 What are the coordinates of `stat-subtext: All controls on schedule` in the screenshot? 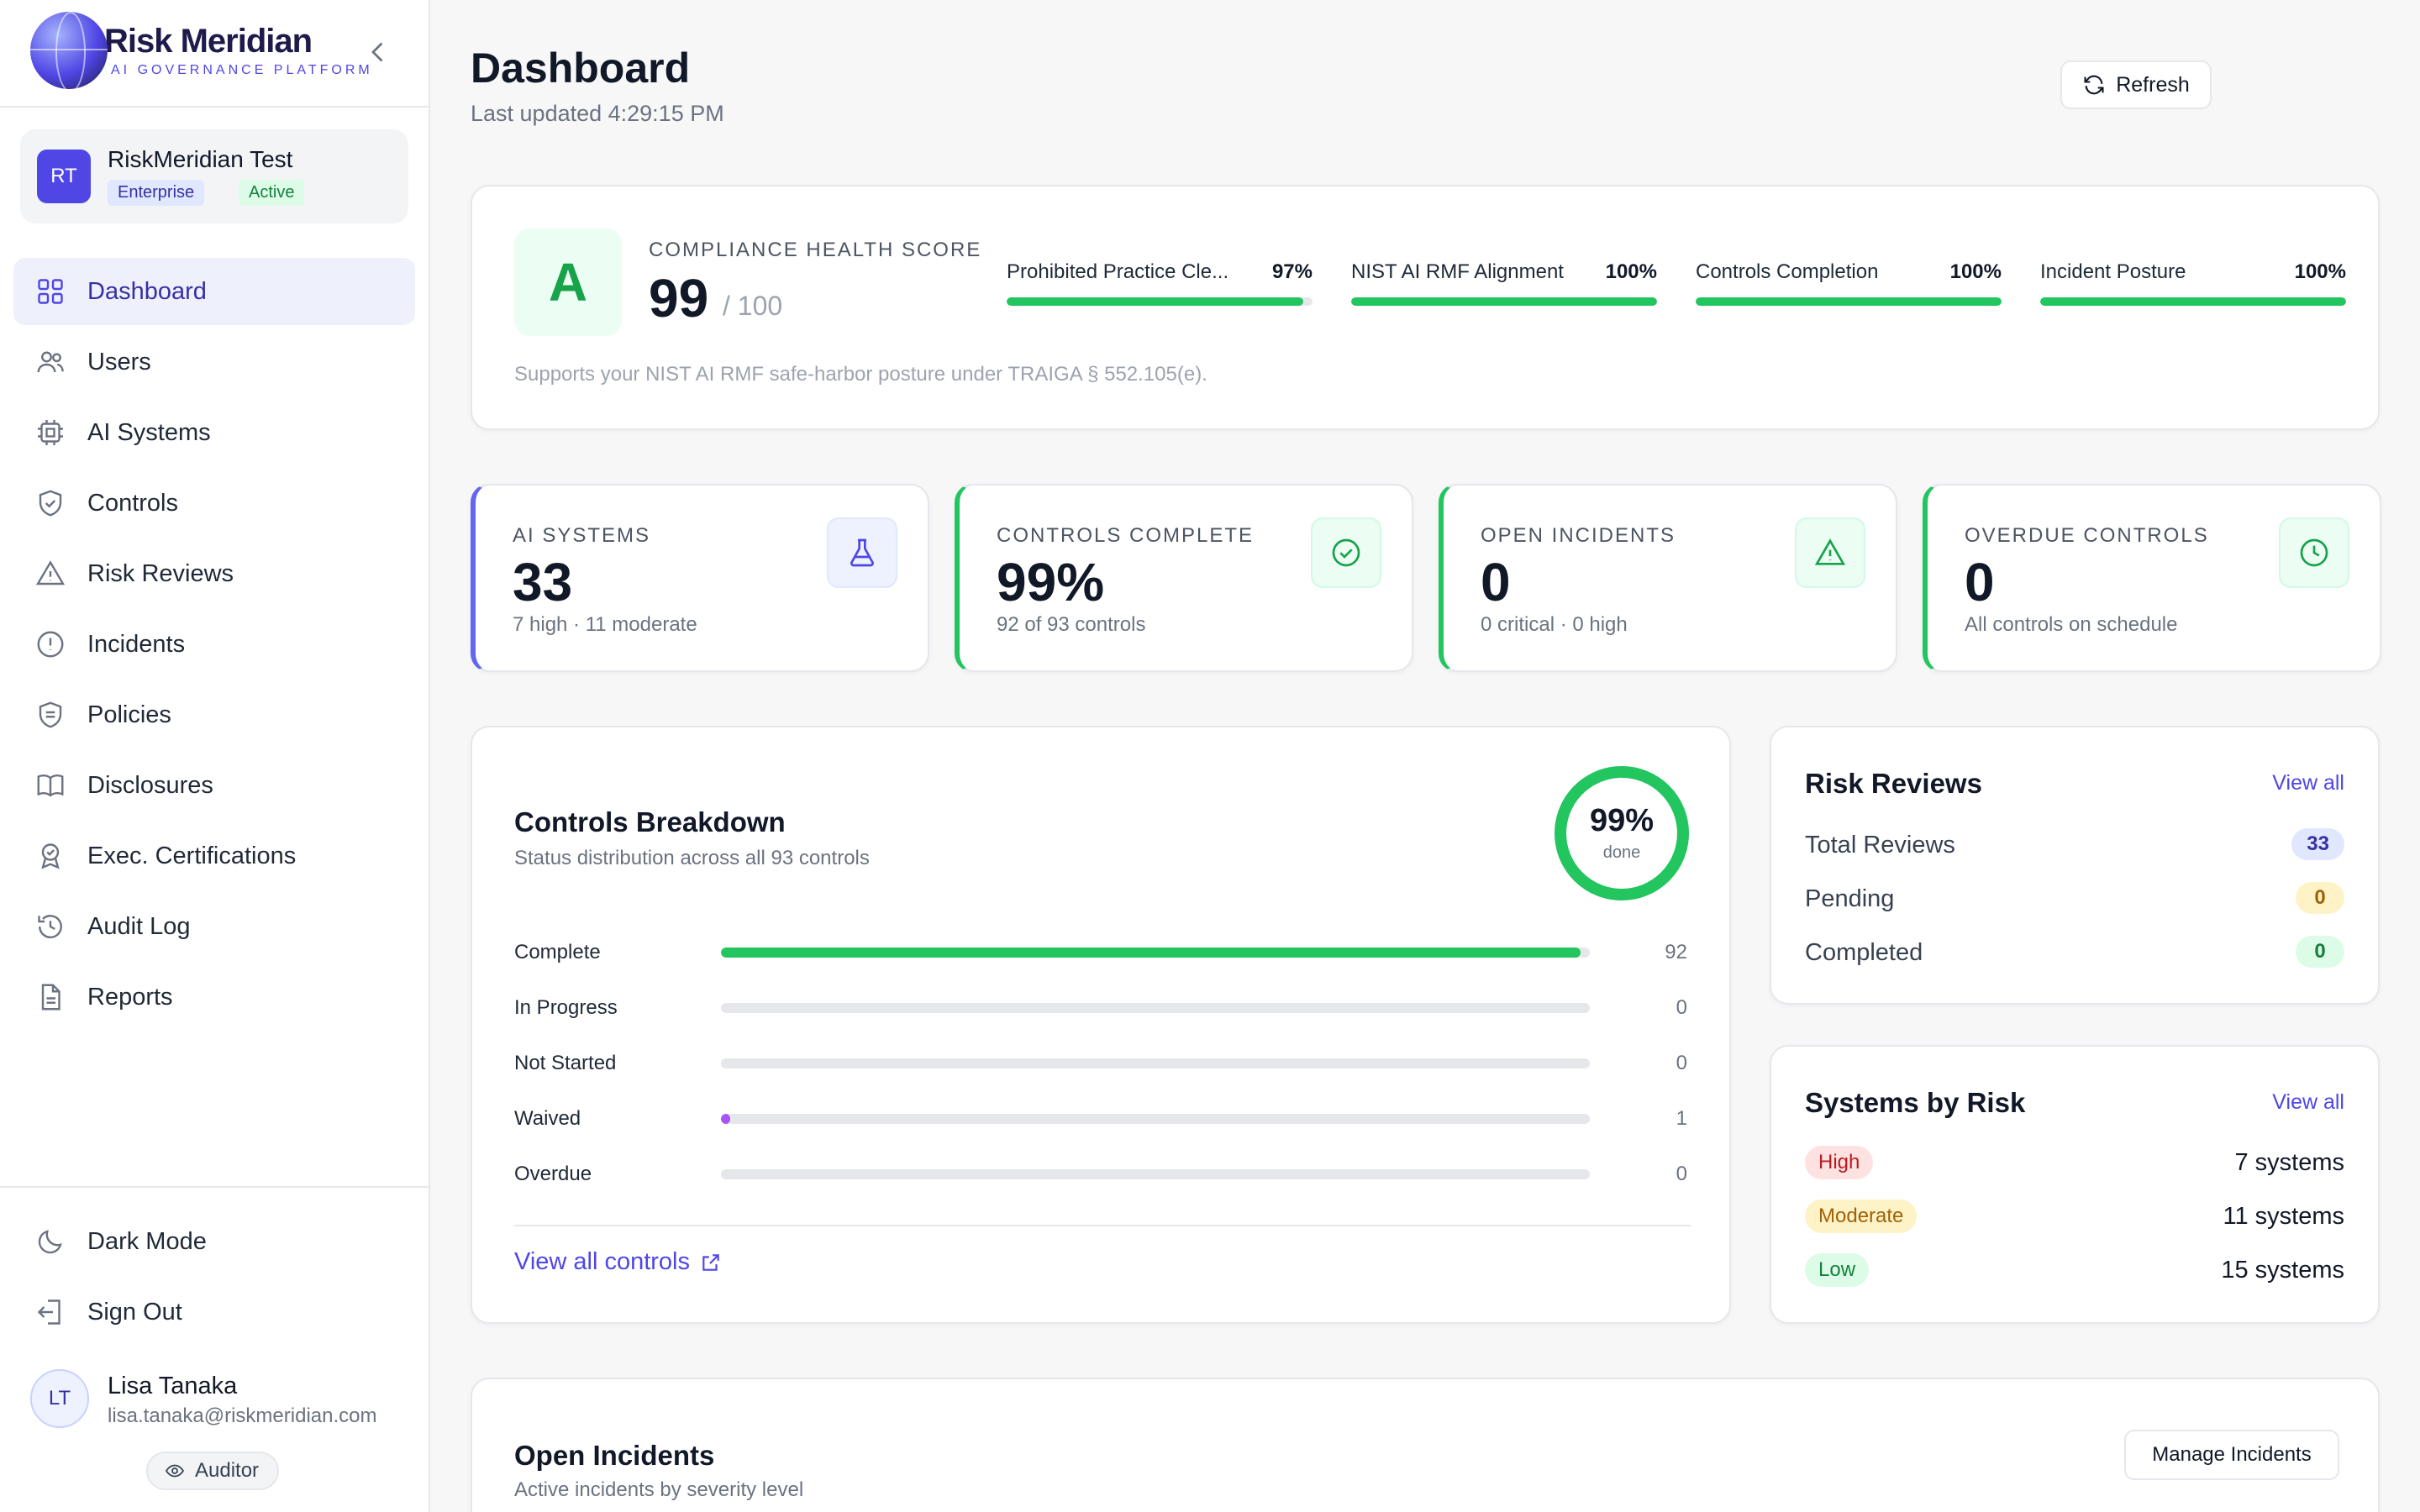 It's located at (2071, 624).